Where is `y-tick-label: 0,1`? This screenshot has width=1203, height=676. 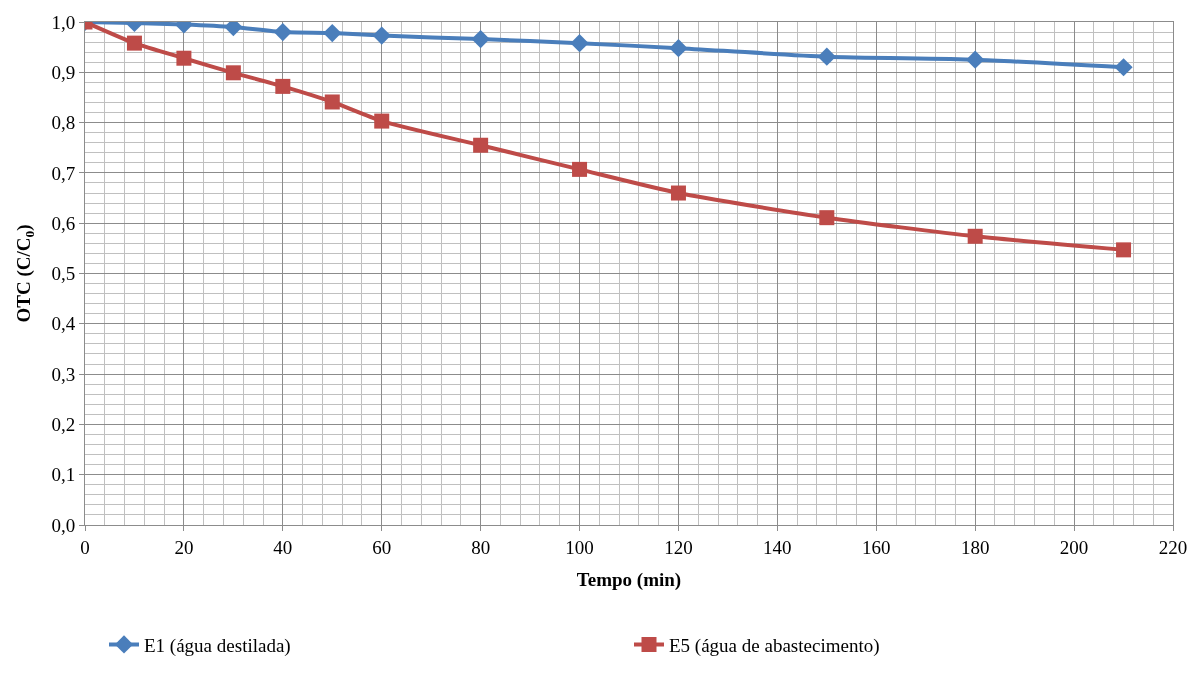
y-tick-label: 0,1 is located at coordinates (63, 475).